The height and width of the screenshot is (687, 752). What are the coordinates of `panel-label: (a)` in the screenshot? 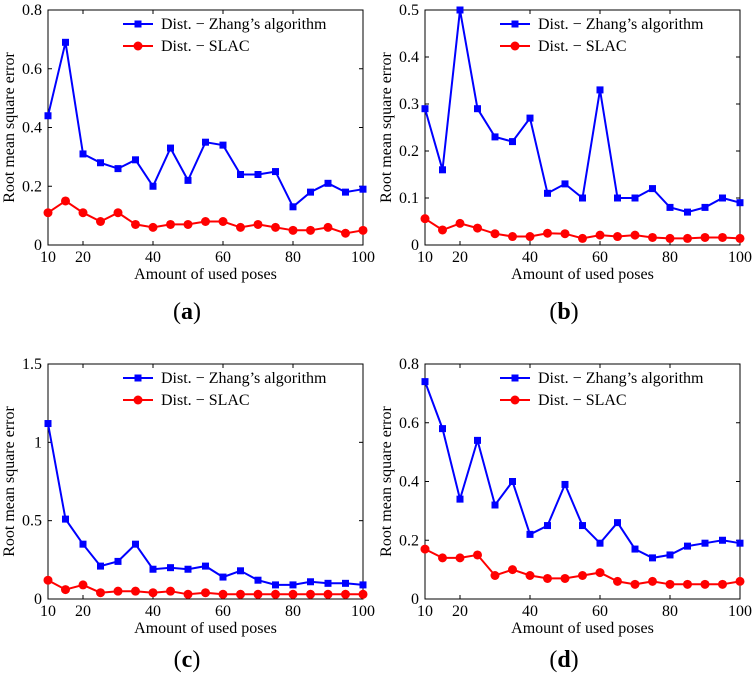 It's located at (187, 312).